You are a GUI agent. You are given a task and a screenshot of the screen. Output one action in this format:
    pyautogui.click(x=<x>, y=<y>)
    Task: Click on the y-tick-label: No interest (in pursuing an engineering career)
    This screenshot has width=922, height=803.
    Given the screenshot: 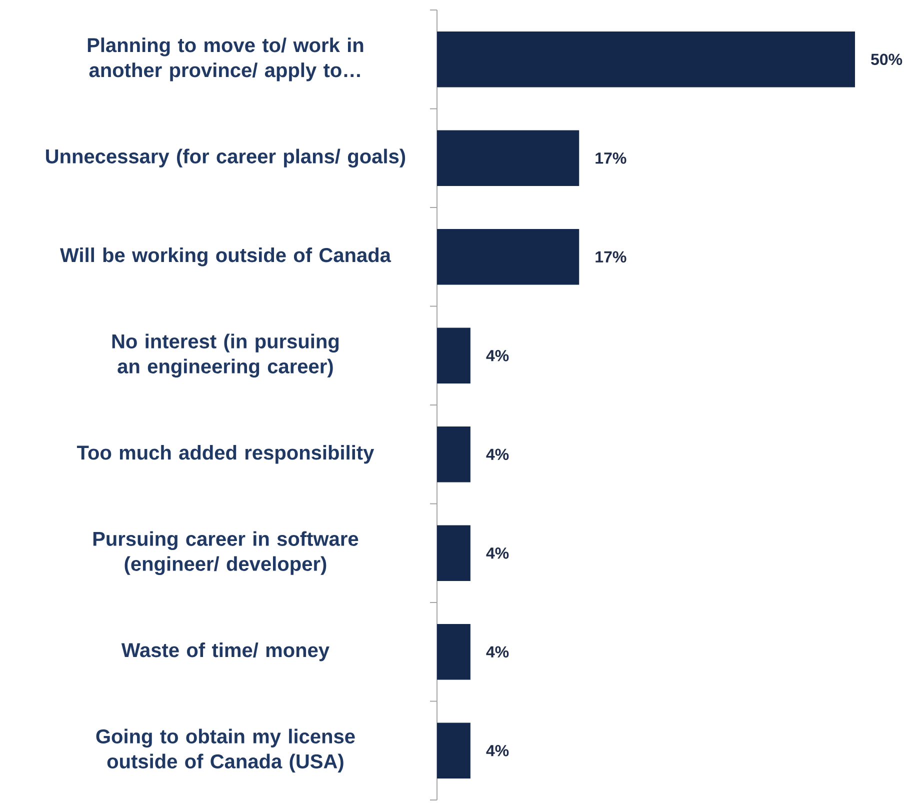 What is the action you would take?
    pyautogui.click(x=225, y=356)
    